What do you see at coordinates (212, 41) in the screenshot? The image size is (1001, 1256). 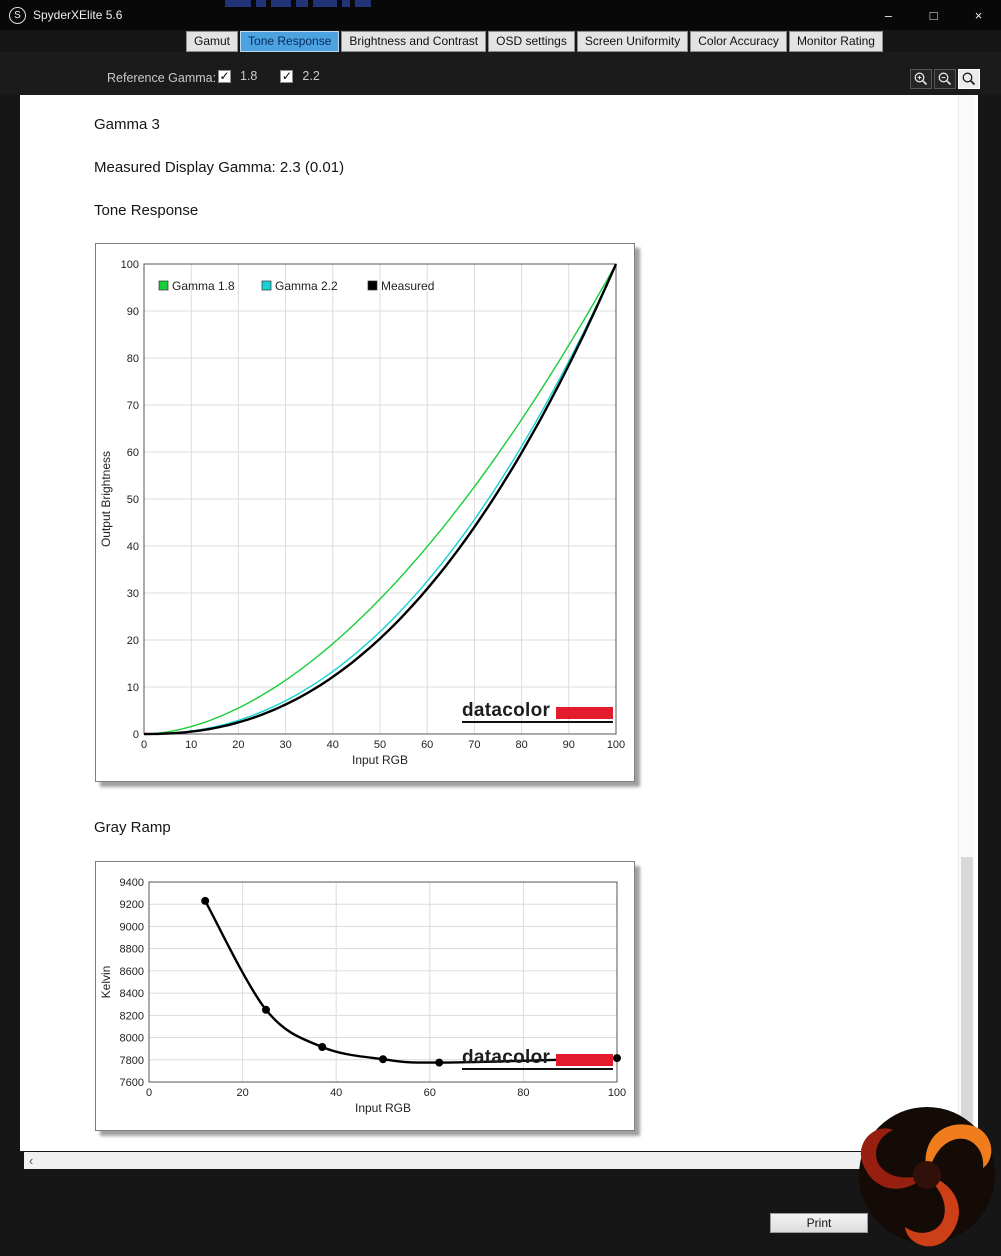 I see `tab-gamut: Gamut` at bounding box center [212, 41].